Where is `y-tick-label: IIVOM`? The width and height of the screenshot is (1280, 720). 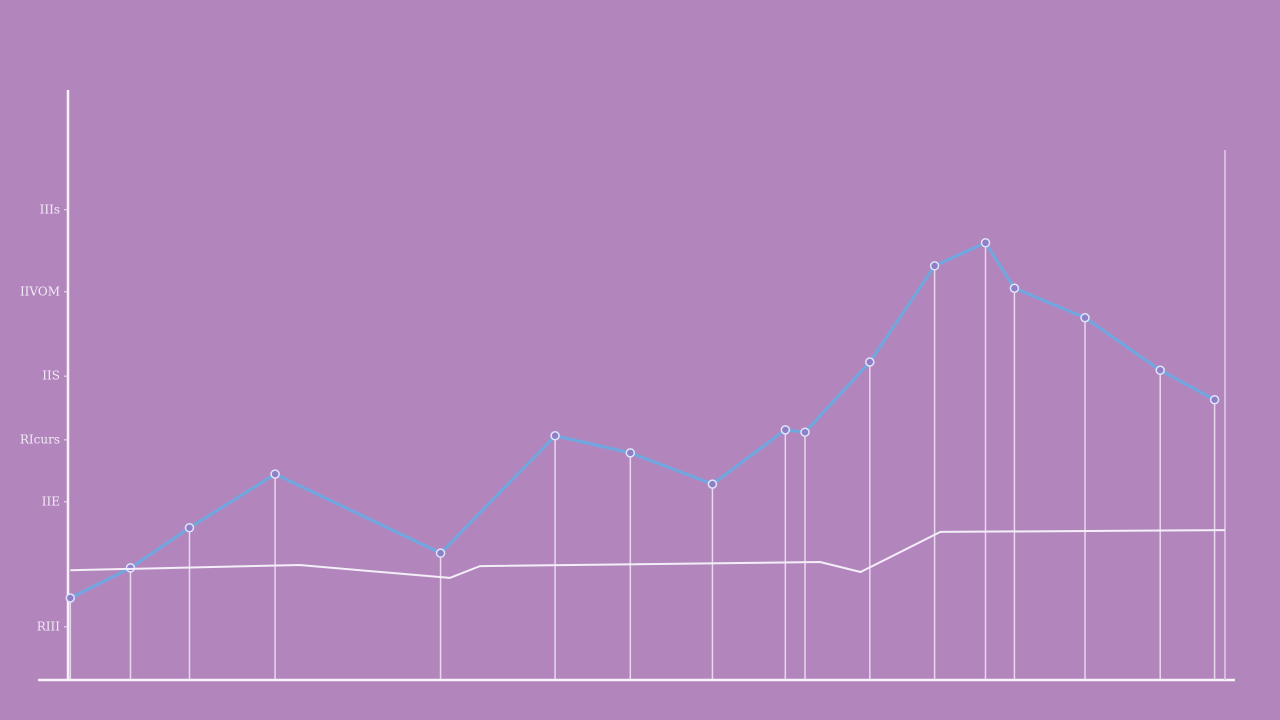 y-tick-label: IIVOM is located at coordinates (40, 291).